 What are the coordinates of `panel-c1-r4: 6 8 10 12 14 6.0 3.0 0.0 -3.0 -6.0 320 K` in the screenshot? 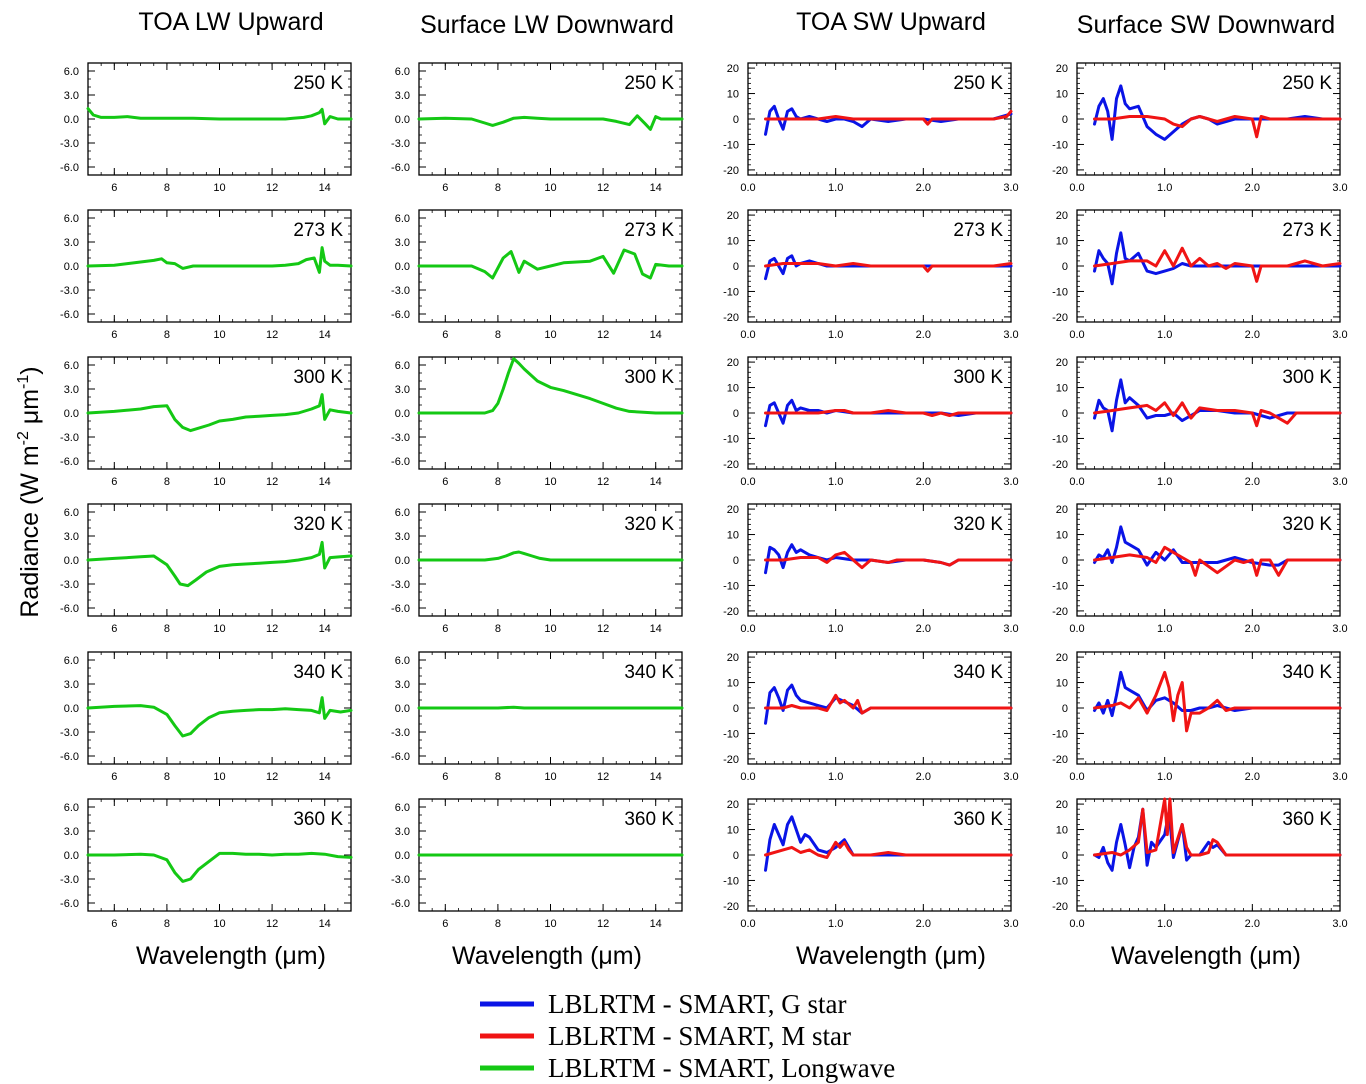 It's located at (206, 569).